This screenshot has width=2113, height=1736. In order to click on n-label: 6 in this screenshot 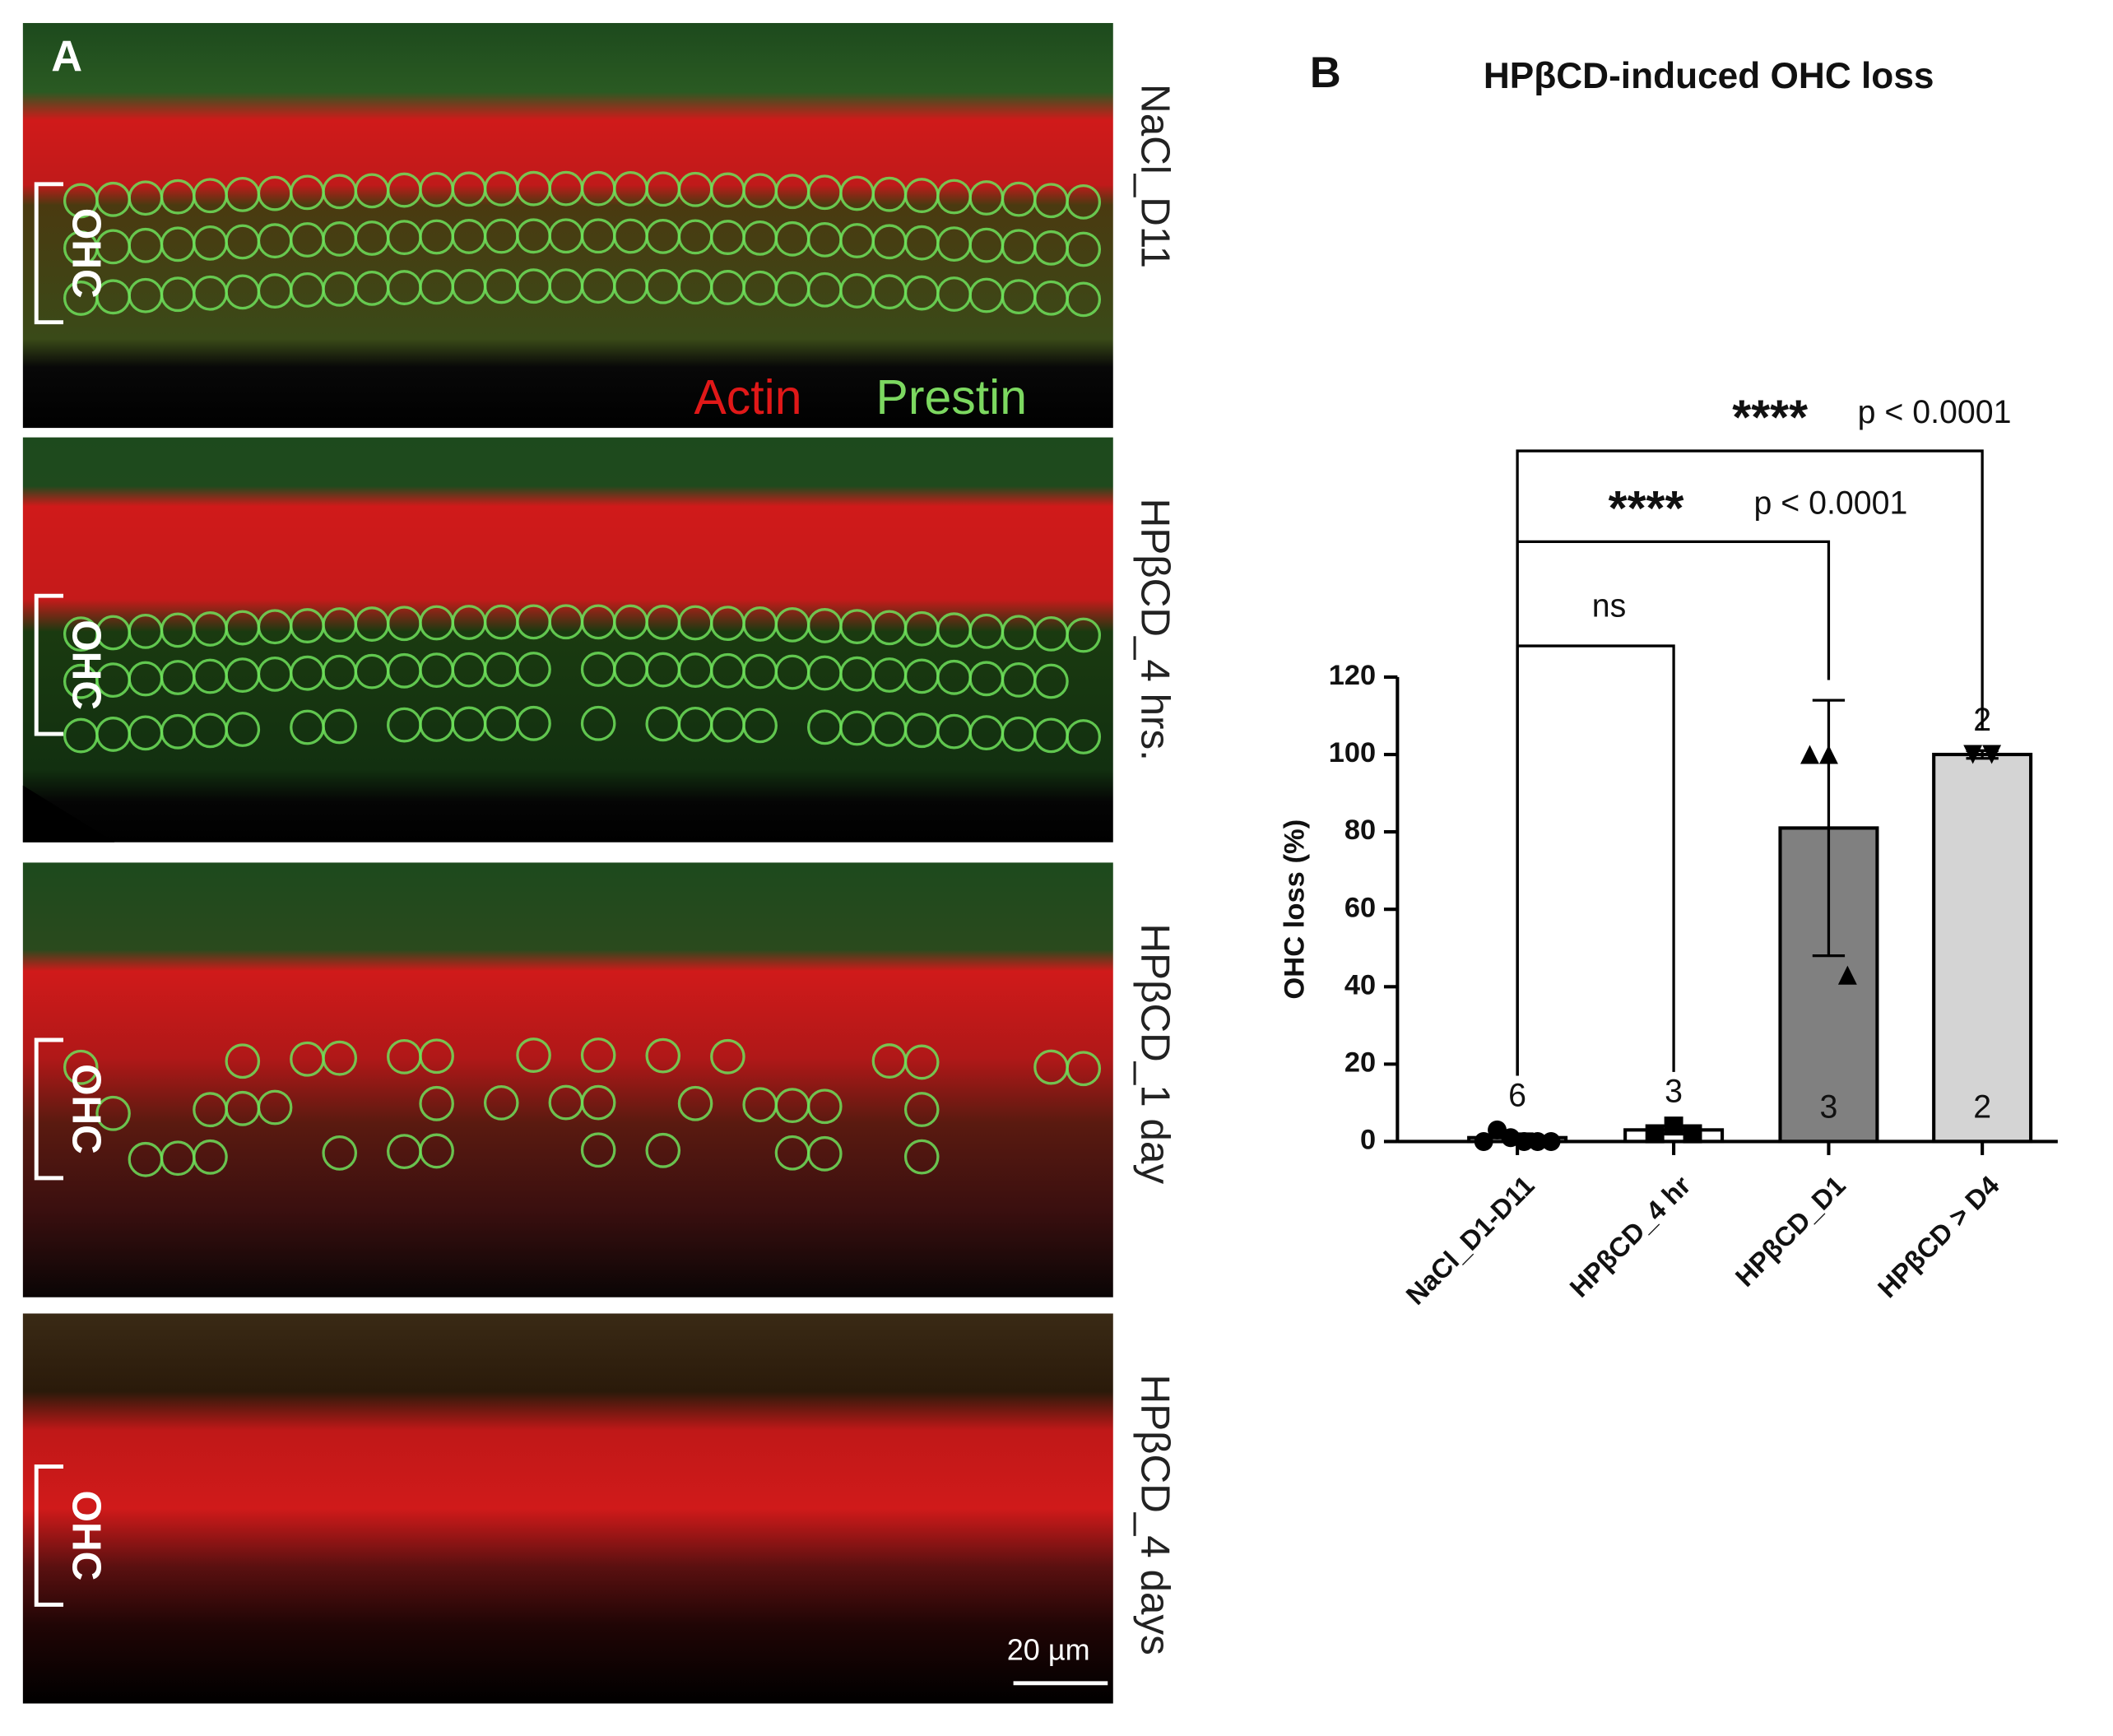, I will do `click(1517, 1095)`.